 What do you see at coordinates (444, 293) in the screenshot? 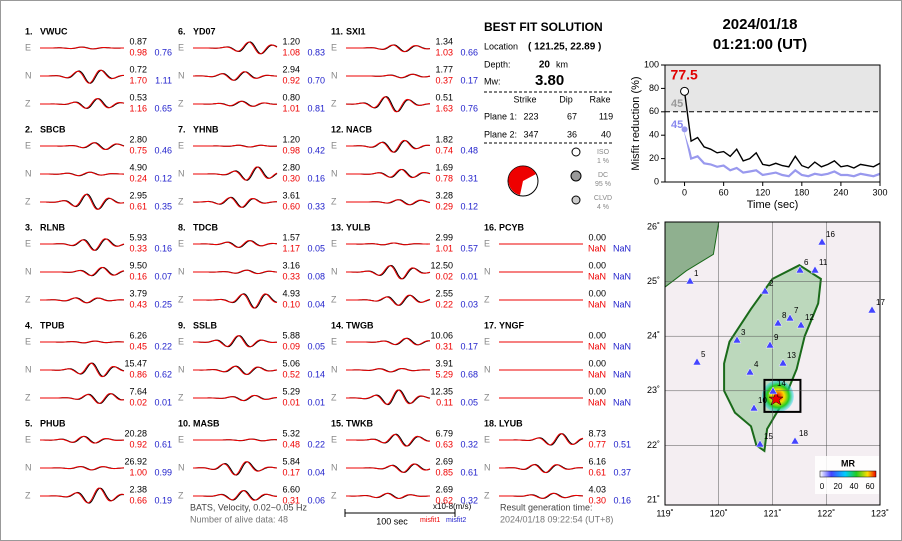
I see `amplitude: 2.55` at bounding box center [444, 293].